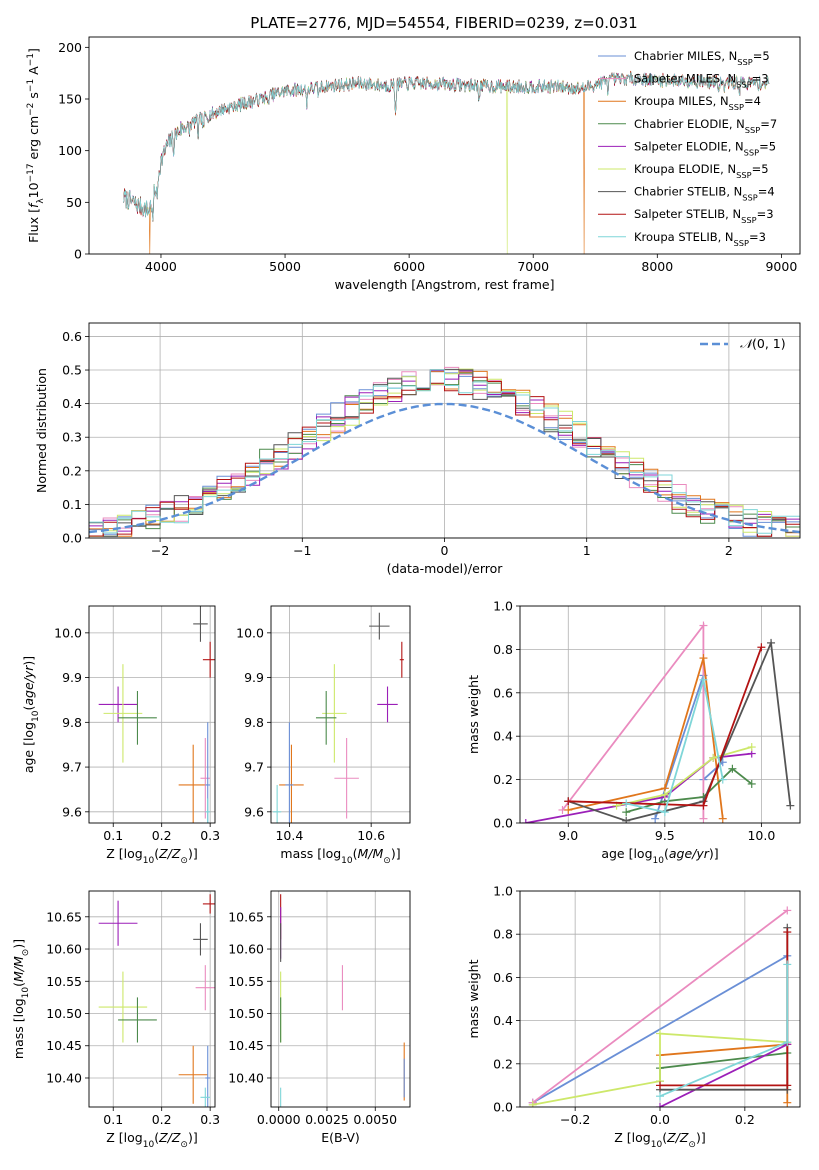 The width and height of the screenshot is (819, 1170). I want to click on x-axis-label: wavelength [Angstrom, rest frame], so click(444, 284).